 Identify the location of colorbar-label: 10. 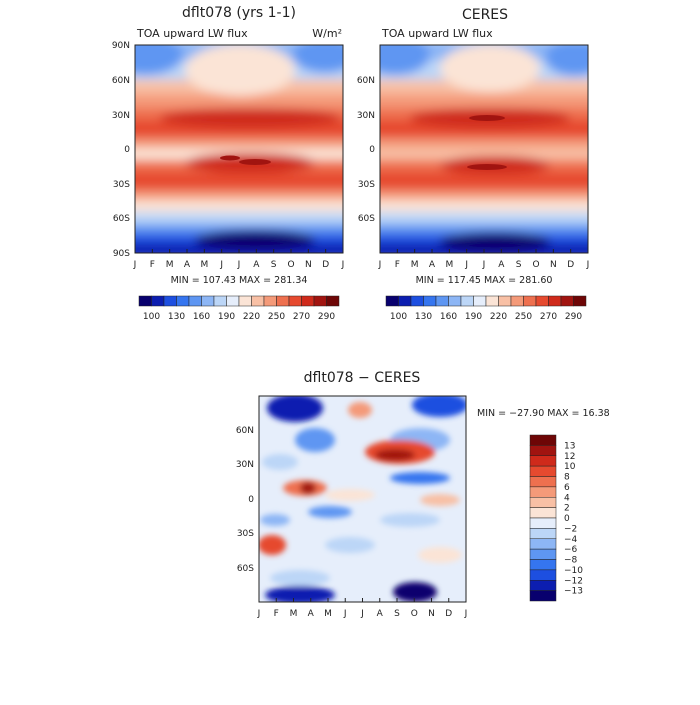
(570, 467).